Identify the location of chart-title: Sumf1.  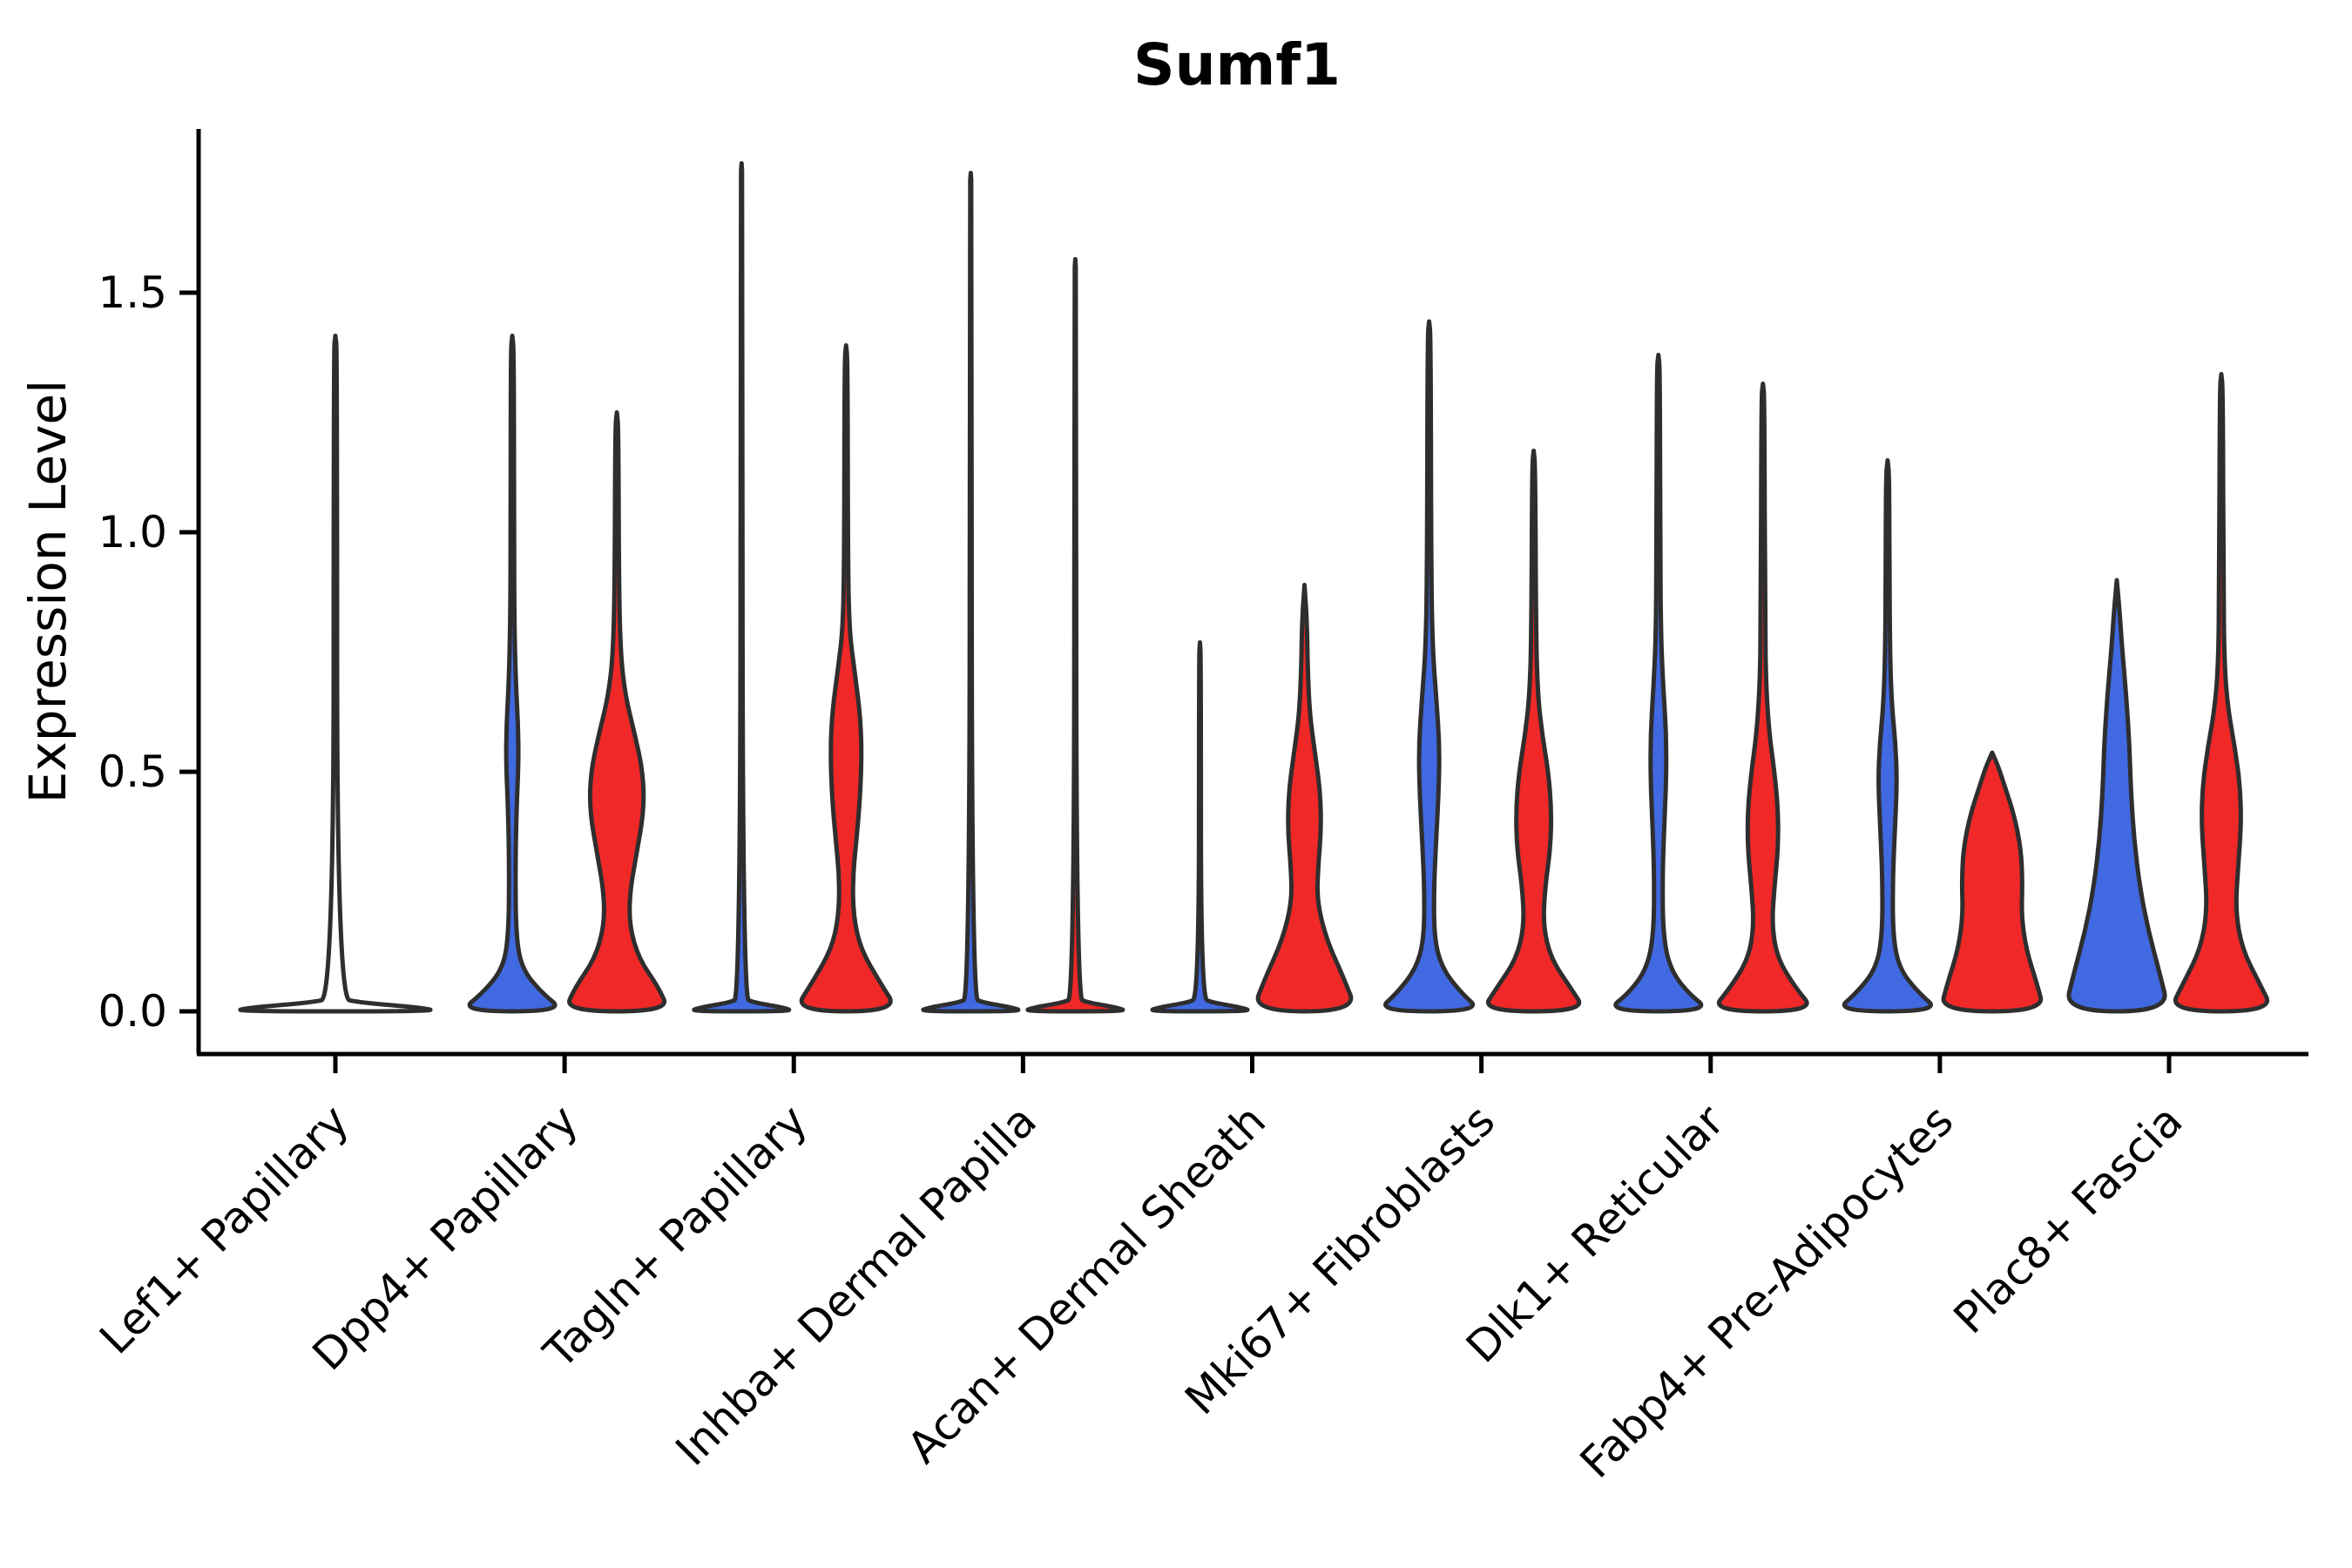
(1237, 64).